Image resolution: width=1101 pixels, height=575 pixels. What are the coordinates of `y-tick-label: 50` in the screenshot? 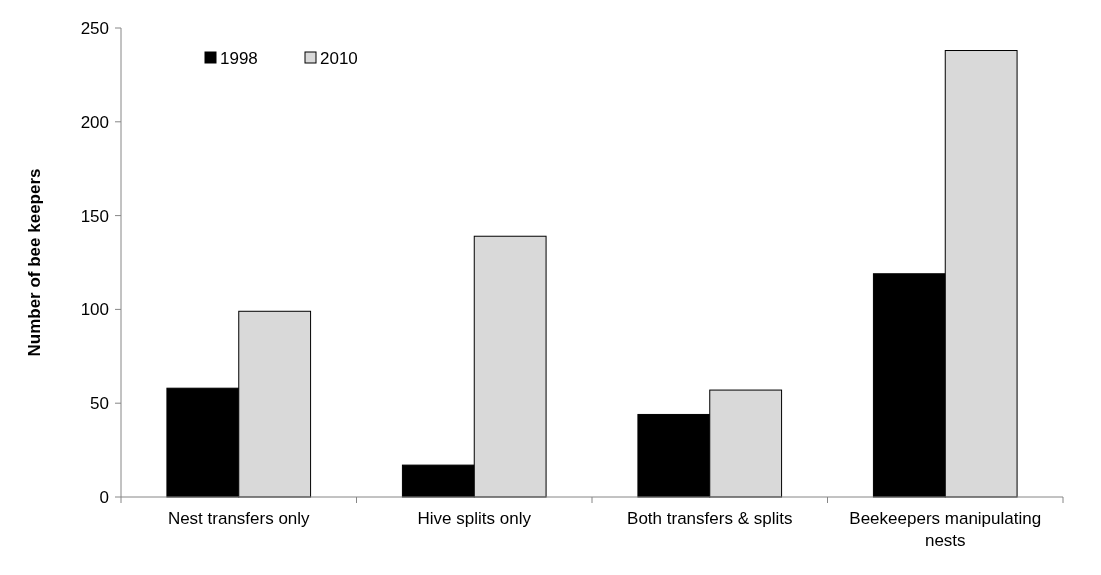 It's located at (99, 404).